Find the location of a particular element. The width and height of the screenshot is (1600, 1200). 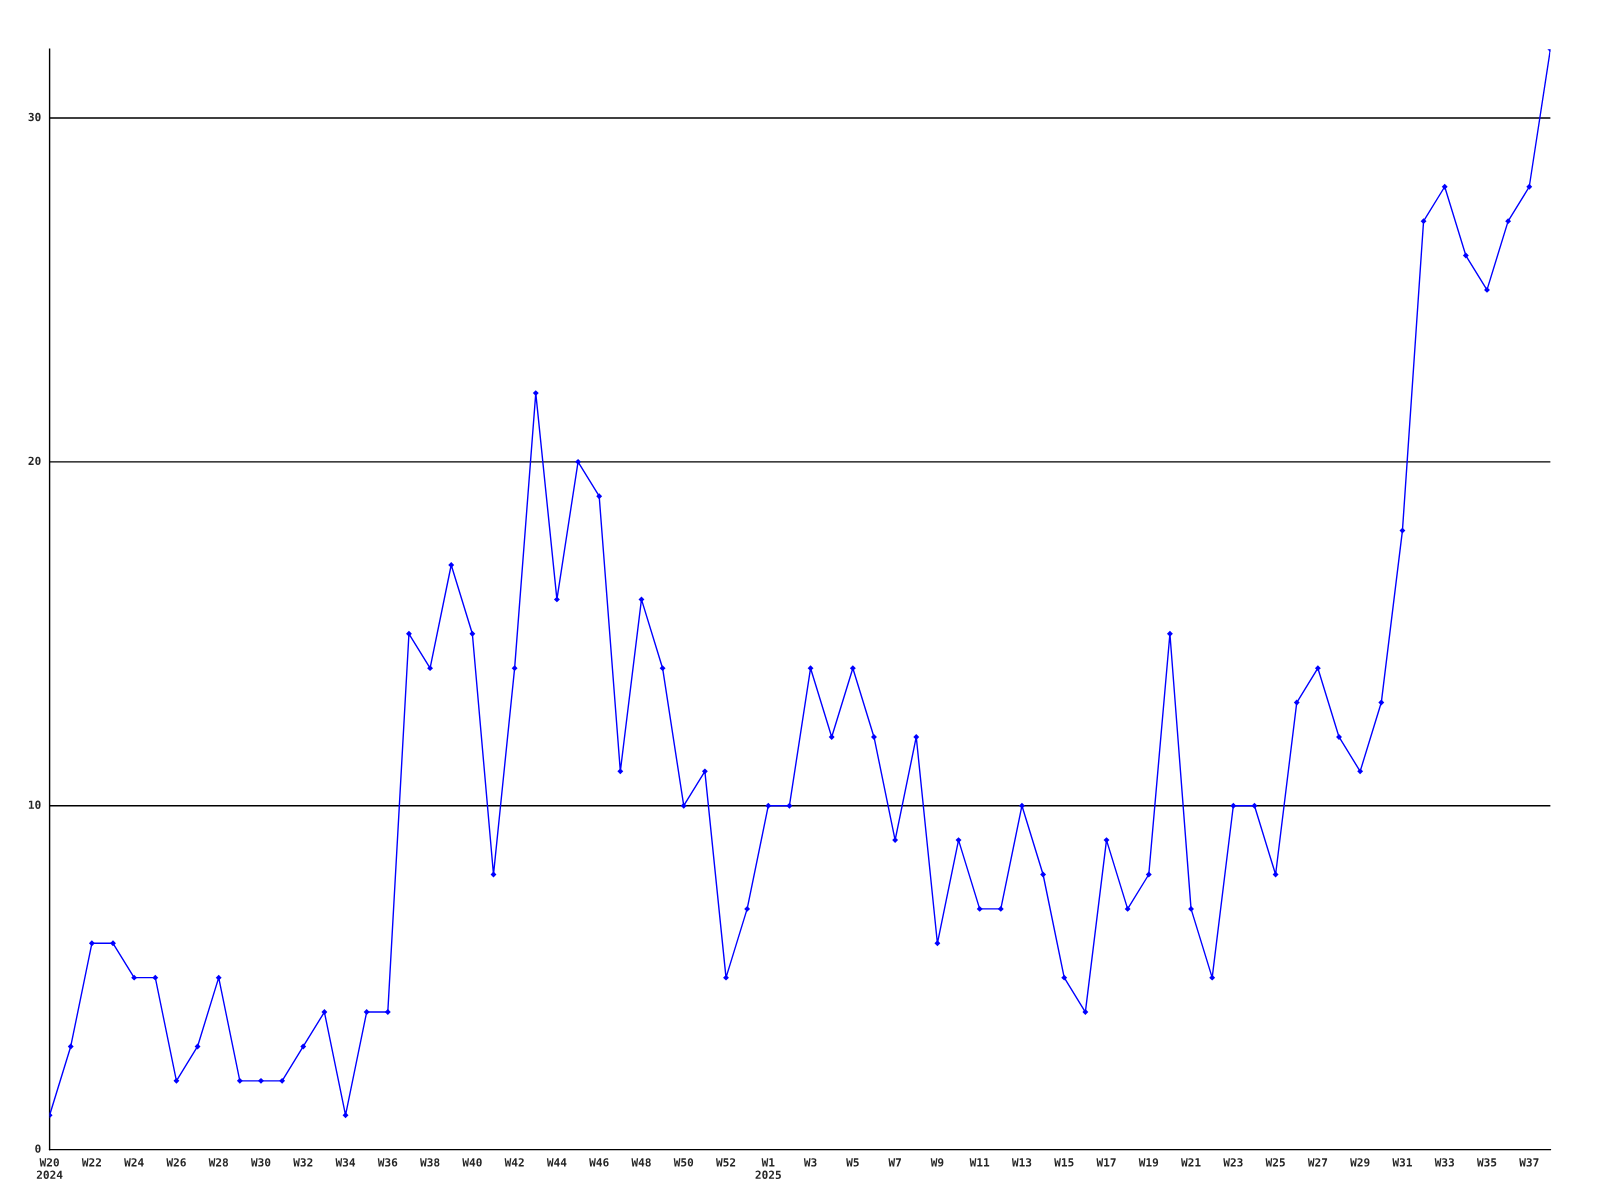

x-tick-label: W19 is located at coordinates (1148, 1162).